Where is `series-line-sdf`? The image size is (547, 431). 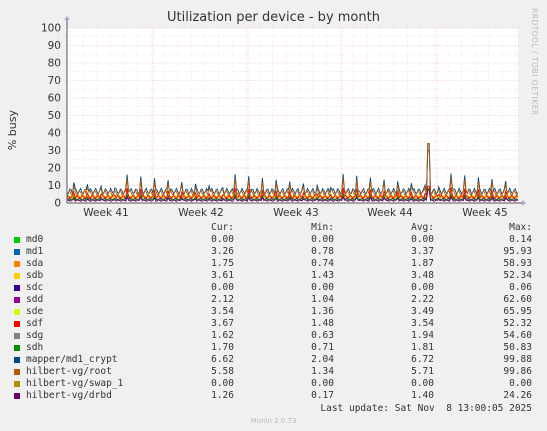 series-line-sdf is located at coordinates (293, 192).